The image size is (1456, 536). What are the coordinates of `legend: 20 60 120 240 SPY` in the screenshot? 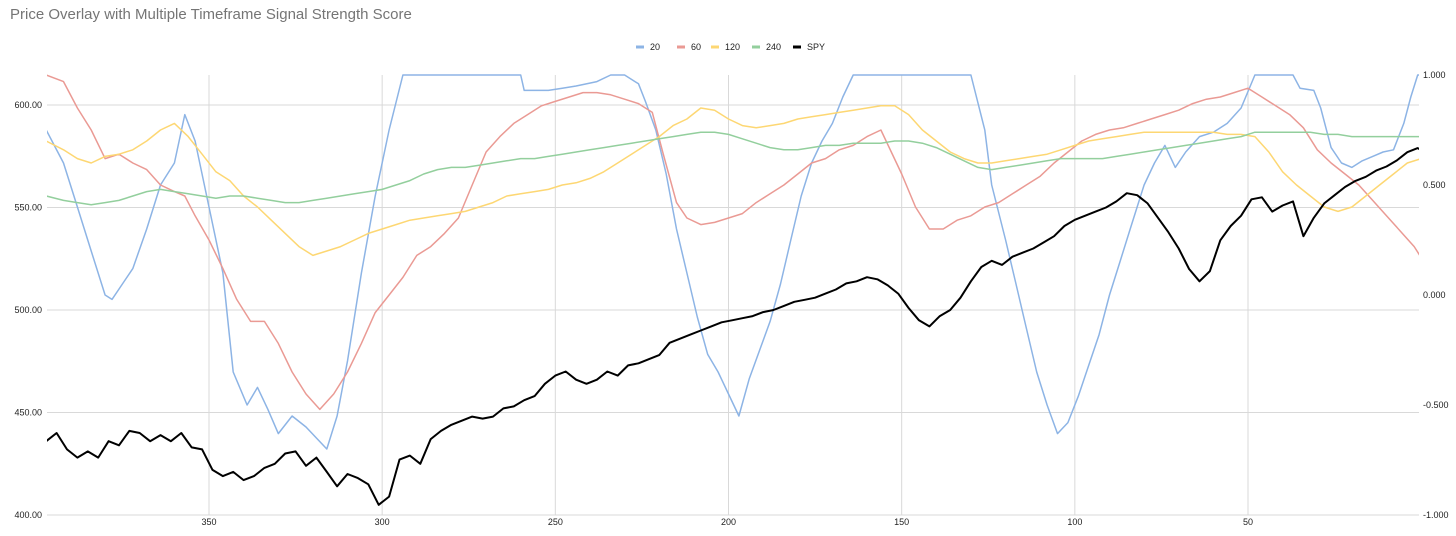 It's located at (730, 47).